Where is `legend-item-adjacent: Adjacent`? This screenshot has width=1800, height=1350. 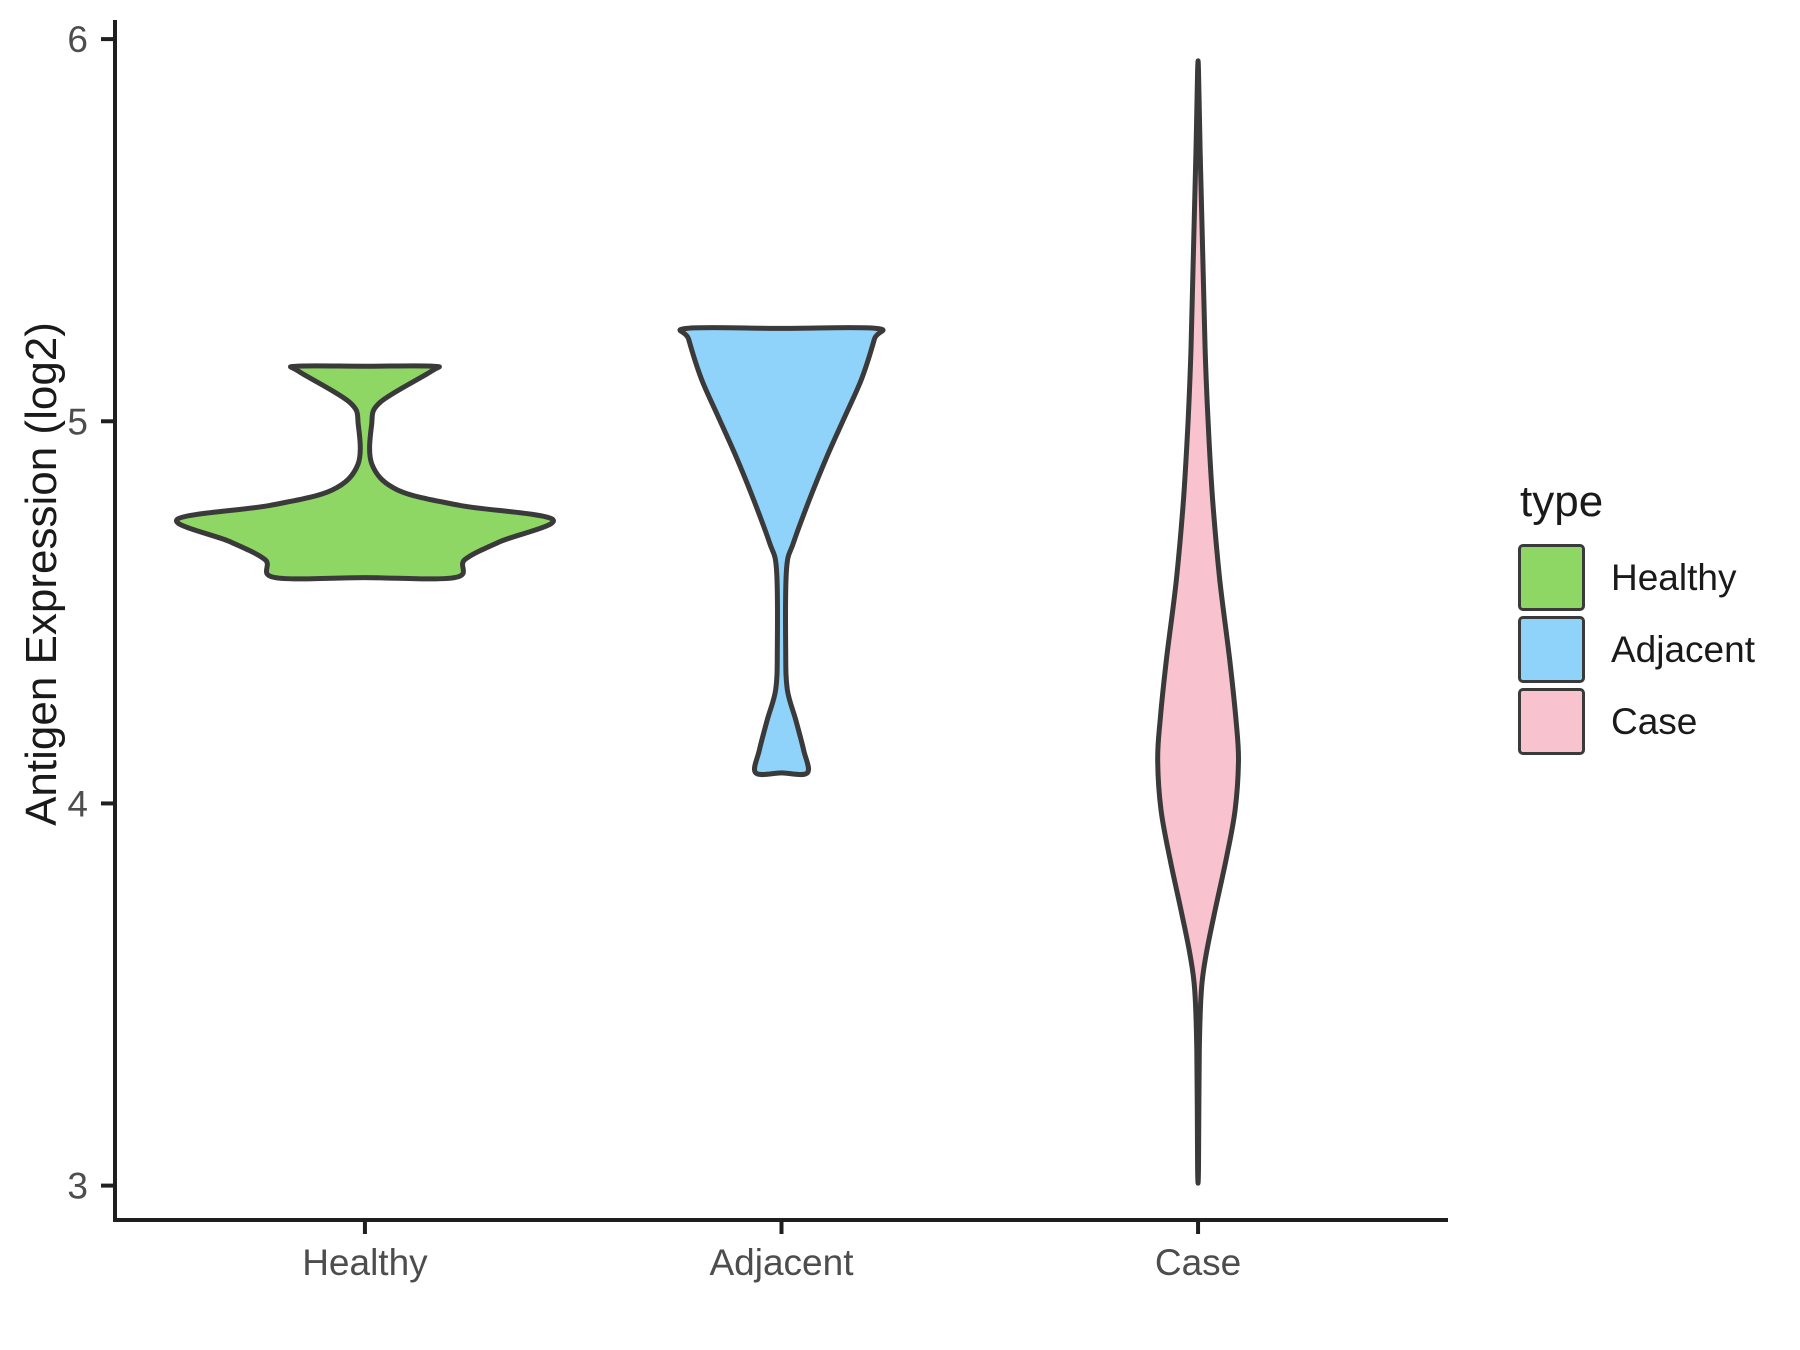
legend-item-adjacent: Adjacent is located at coordinates (1636, 649).